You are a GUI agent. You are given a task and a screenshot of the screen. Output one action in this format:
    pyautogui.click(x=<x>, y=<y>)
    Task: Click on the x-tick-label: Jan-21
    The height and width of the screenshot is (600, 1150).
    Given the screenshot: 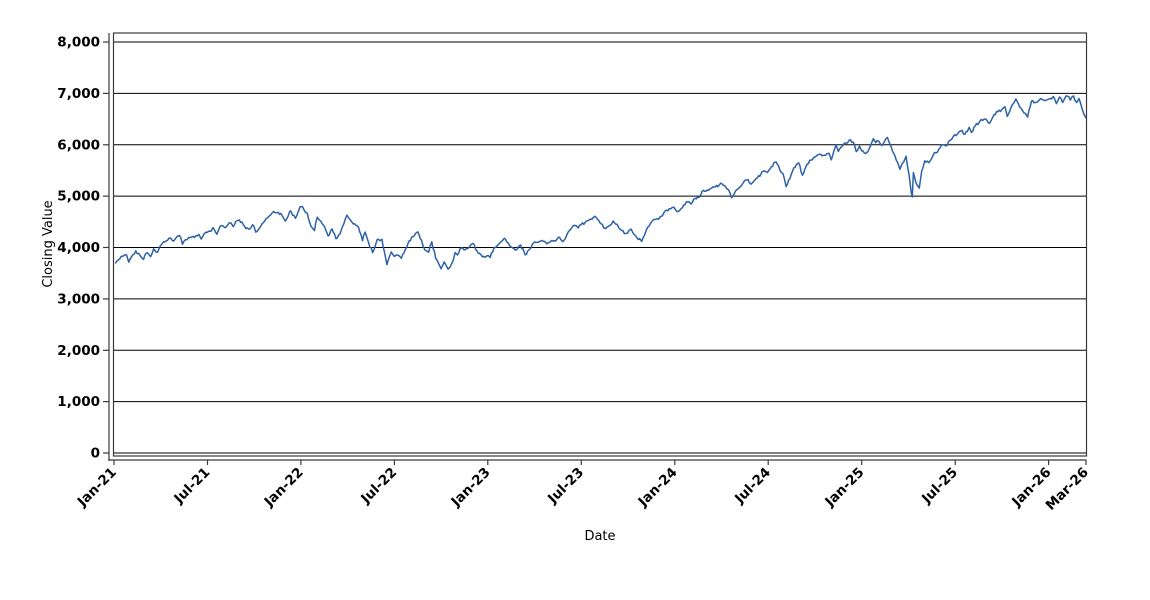 What is the action you would take?
    pyautogui.click(x=97, y=488)
    